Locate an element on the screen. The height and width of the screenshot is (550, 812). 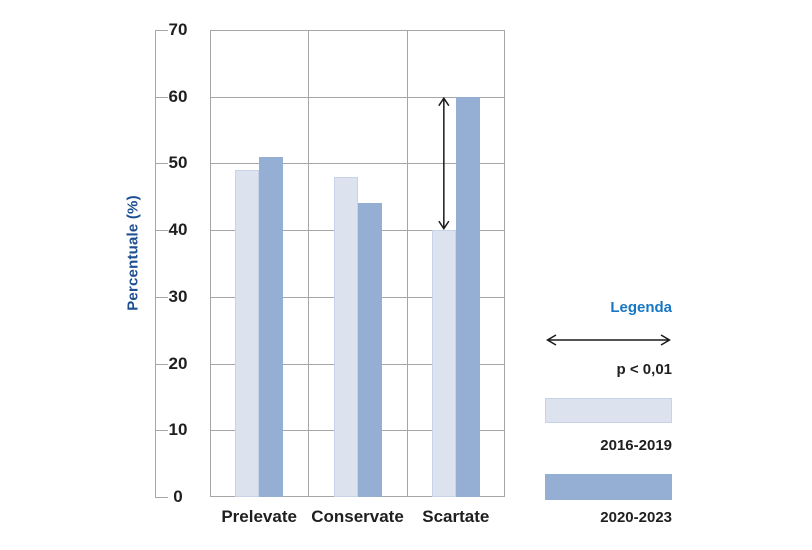
y-tick-label: 30 is located at coordinates (178, 296).